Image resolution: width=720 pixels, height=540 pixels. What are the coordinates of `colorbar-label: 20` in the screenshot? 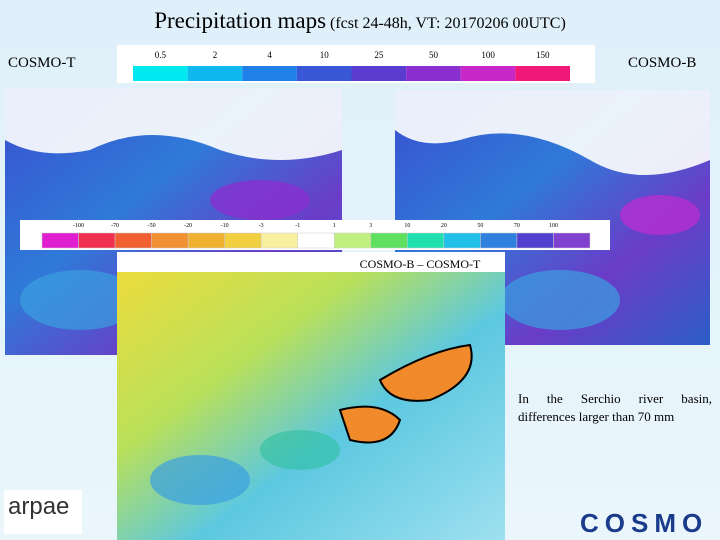 It's located at (444, 226).